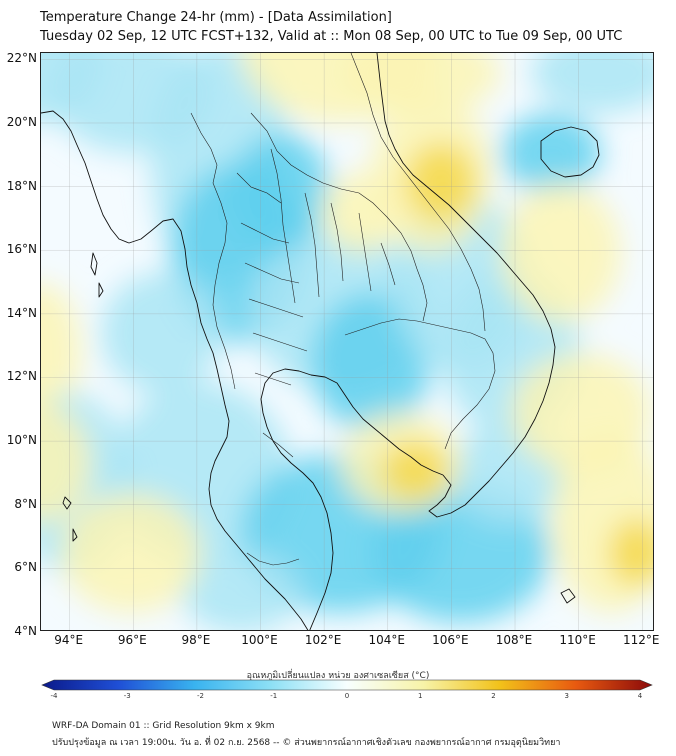  I want to click on thailand-malaysia-border, so click(273, 559).